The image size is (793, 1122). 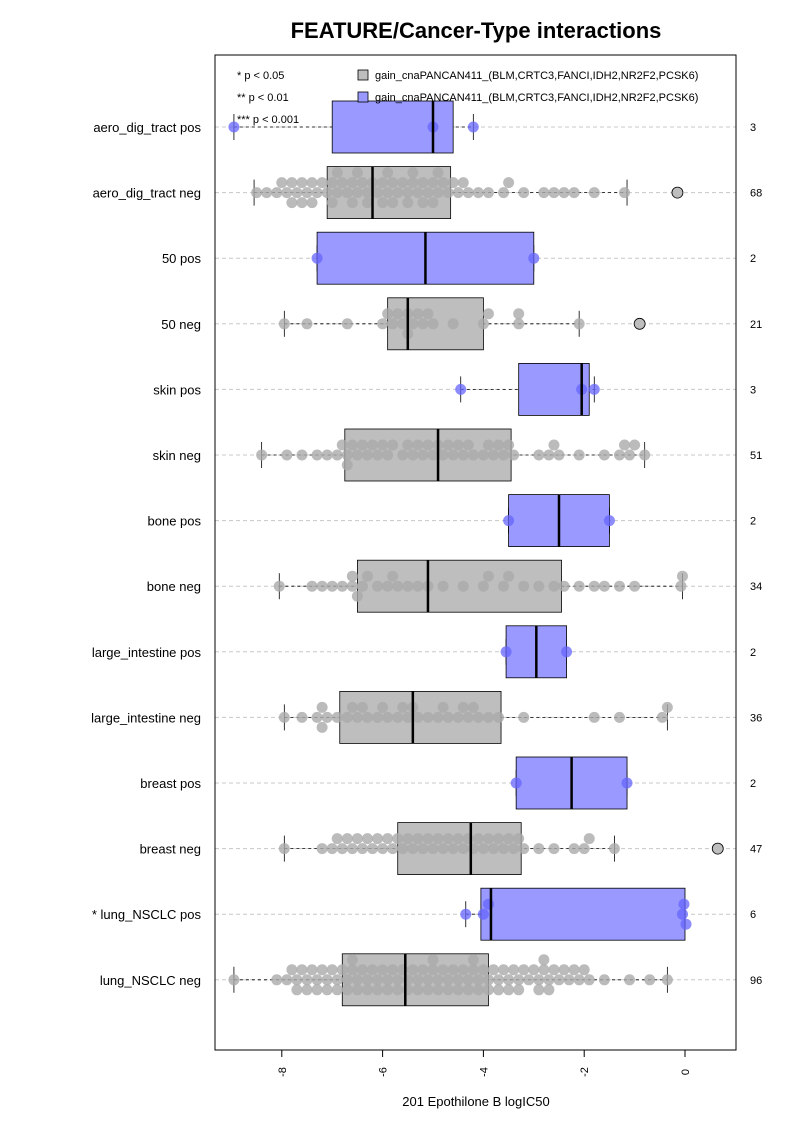 What do you see at coordinates (452, 521) in the screenshot?
I see `box-row: bone pos 2` at bounding box center [452, 521].